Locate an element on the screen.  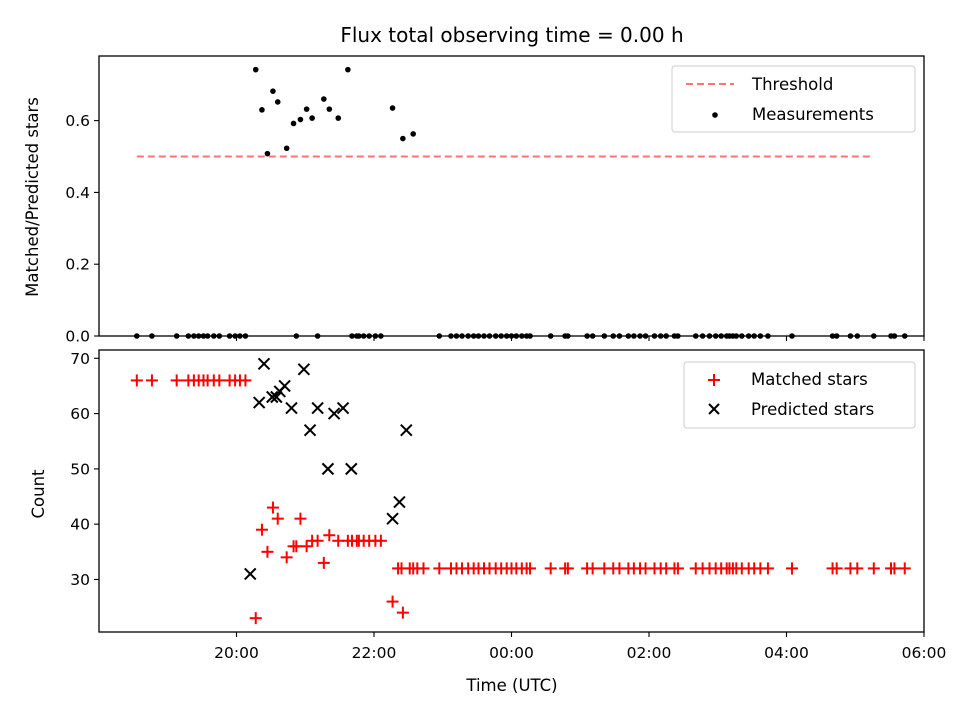
y-tick-label: 0.0 is located at coordinates (77, 337).